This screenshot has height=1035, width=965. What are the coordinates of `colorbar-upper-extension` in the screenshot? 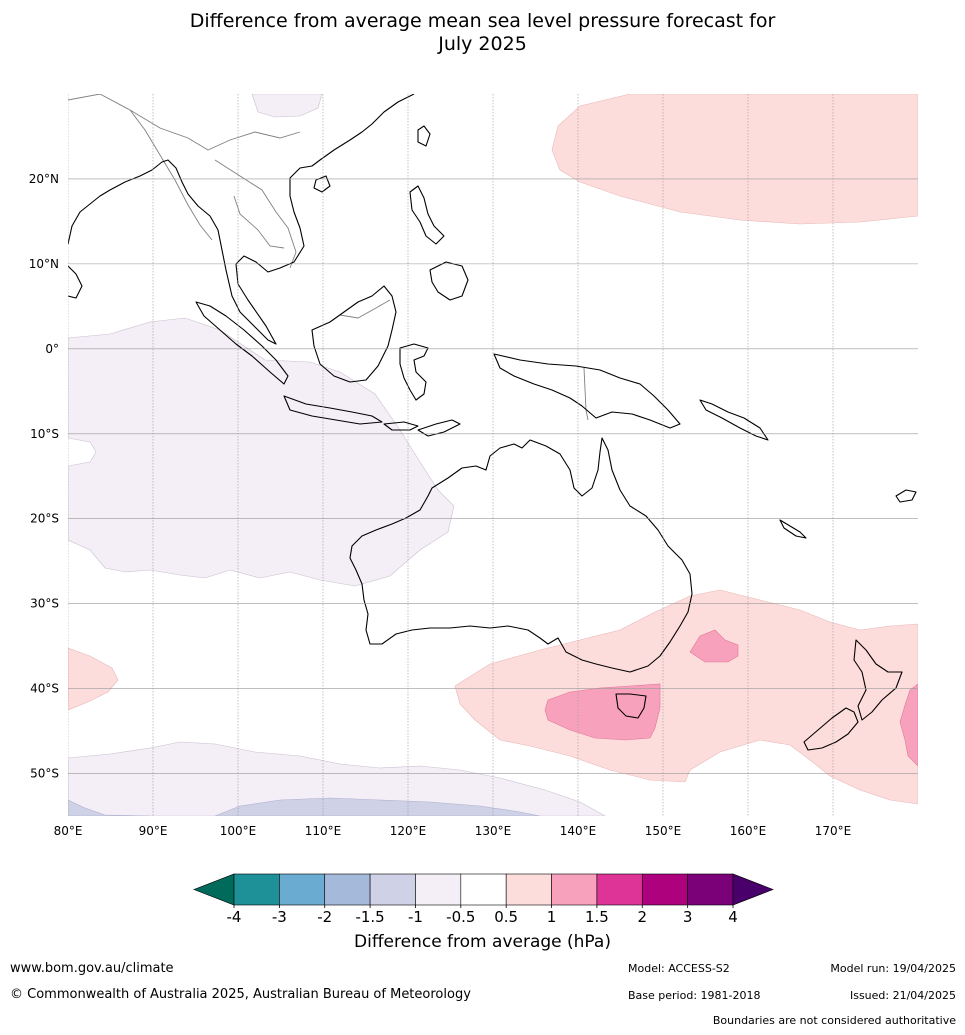 It's located at (753, 889).